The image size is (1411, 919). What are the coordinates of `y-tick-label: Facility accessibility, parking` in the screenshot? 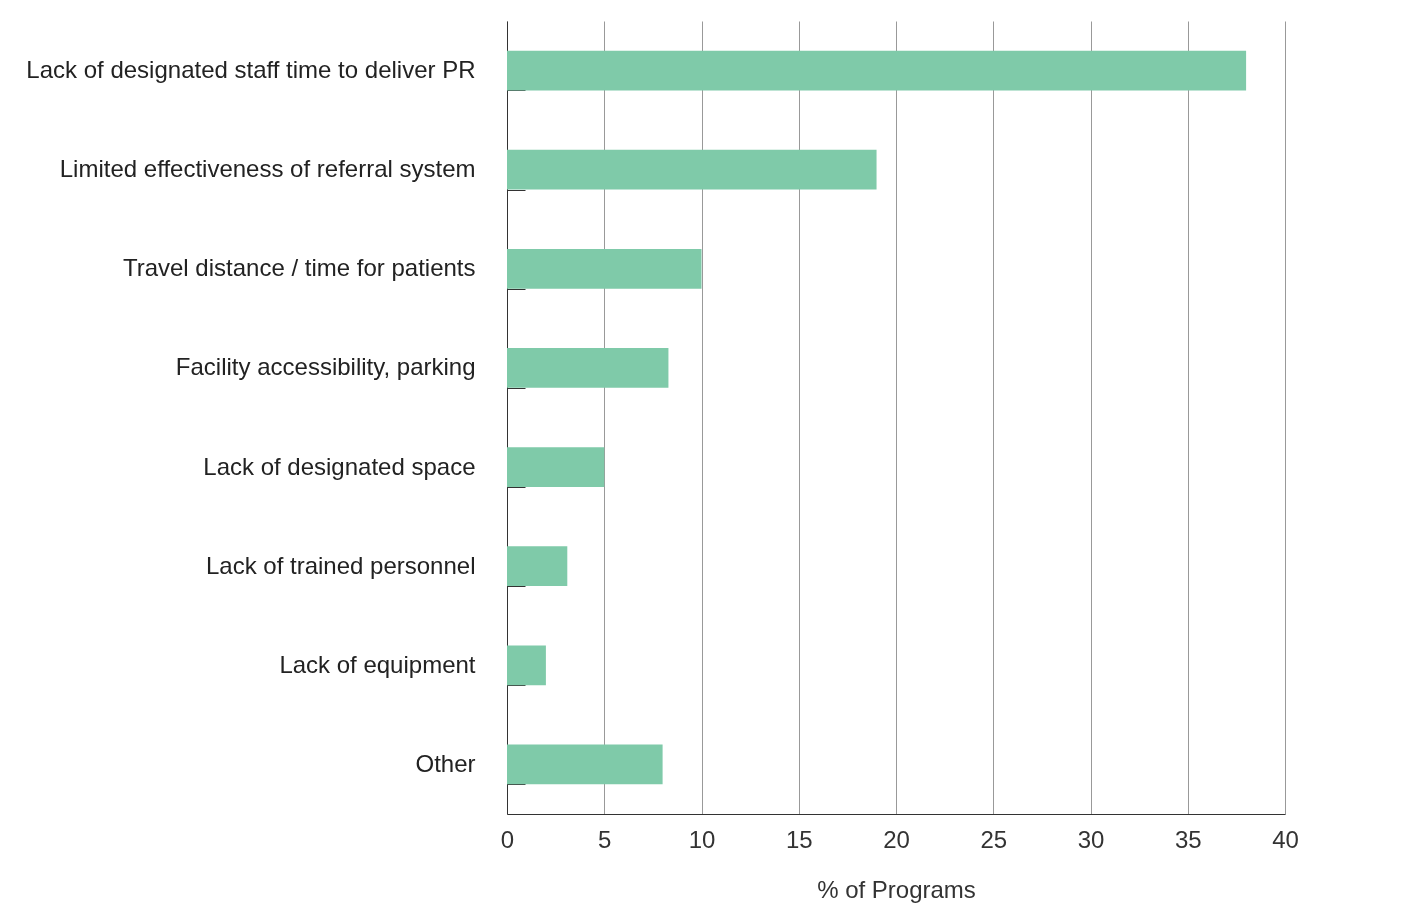 It's located at (325, 367).